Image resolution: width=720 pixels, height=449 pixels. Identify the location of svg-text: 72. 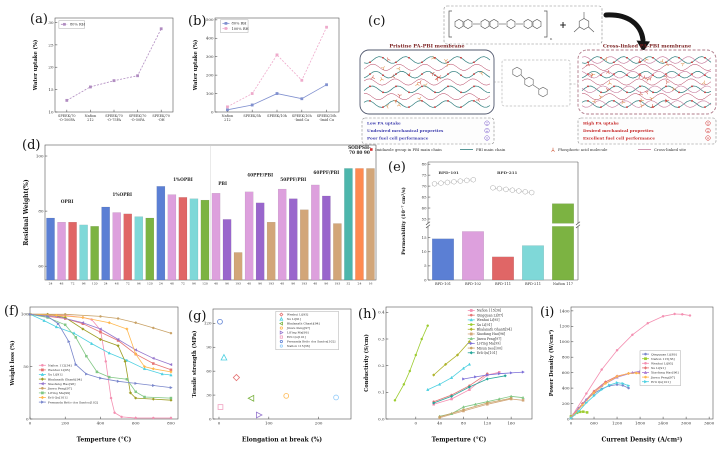
(73, 283).